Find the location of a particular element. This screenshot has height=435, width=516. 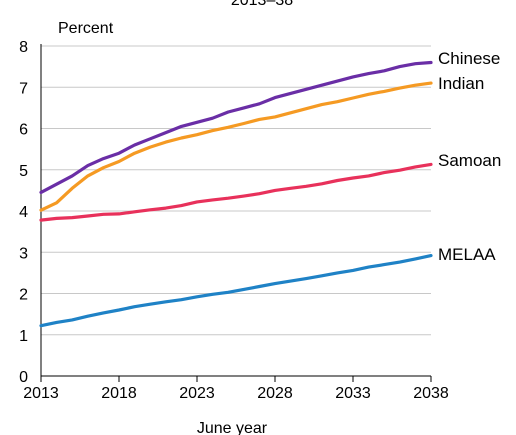

series-labels: Chinese Indian Samoan MELAA is located at coordinates (469, 156).